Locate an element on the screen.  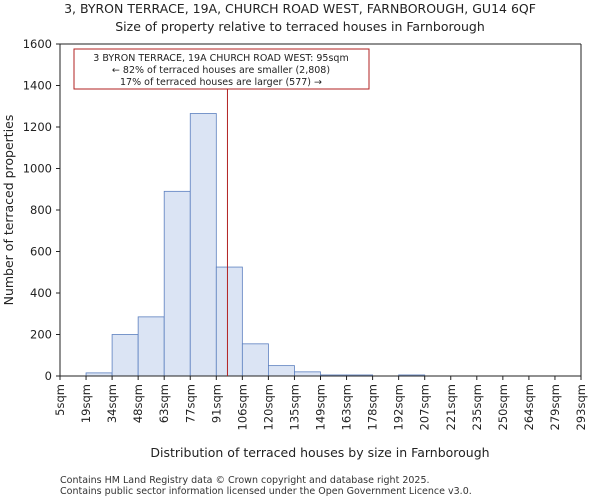
y-tick-label: 1200 is located at coordinates (37, 127).